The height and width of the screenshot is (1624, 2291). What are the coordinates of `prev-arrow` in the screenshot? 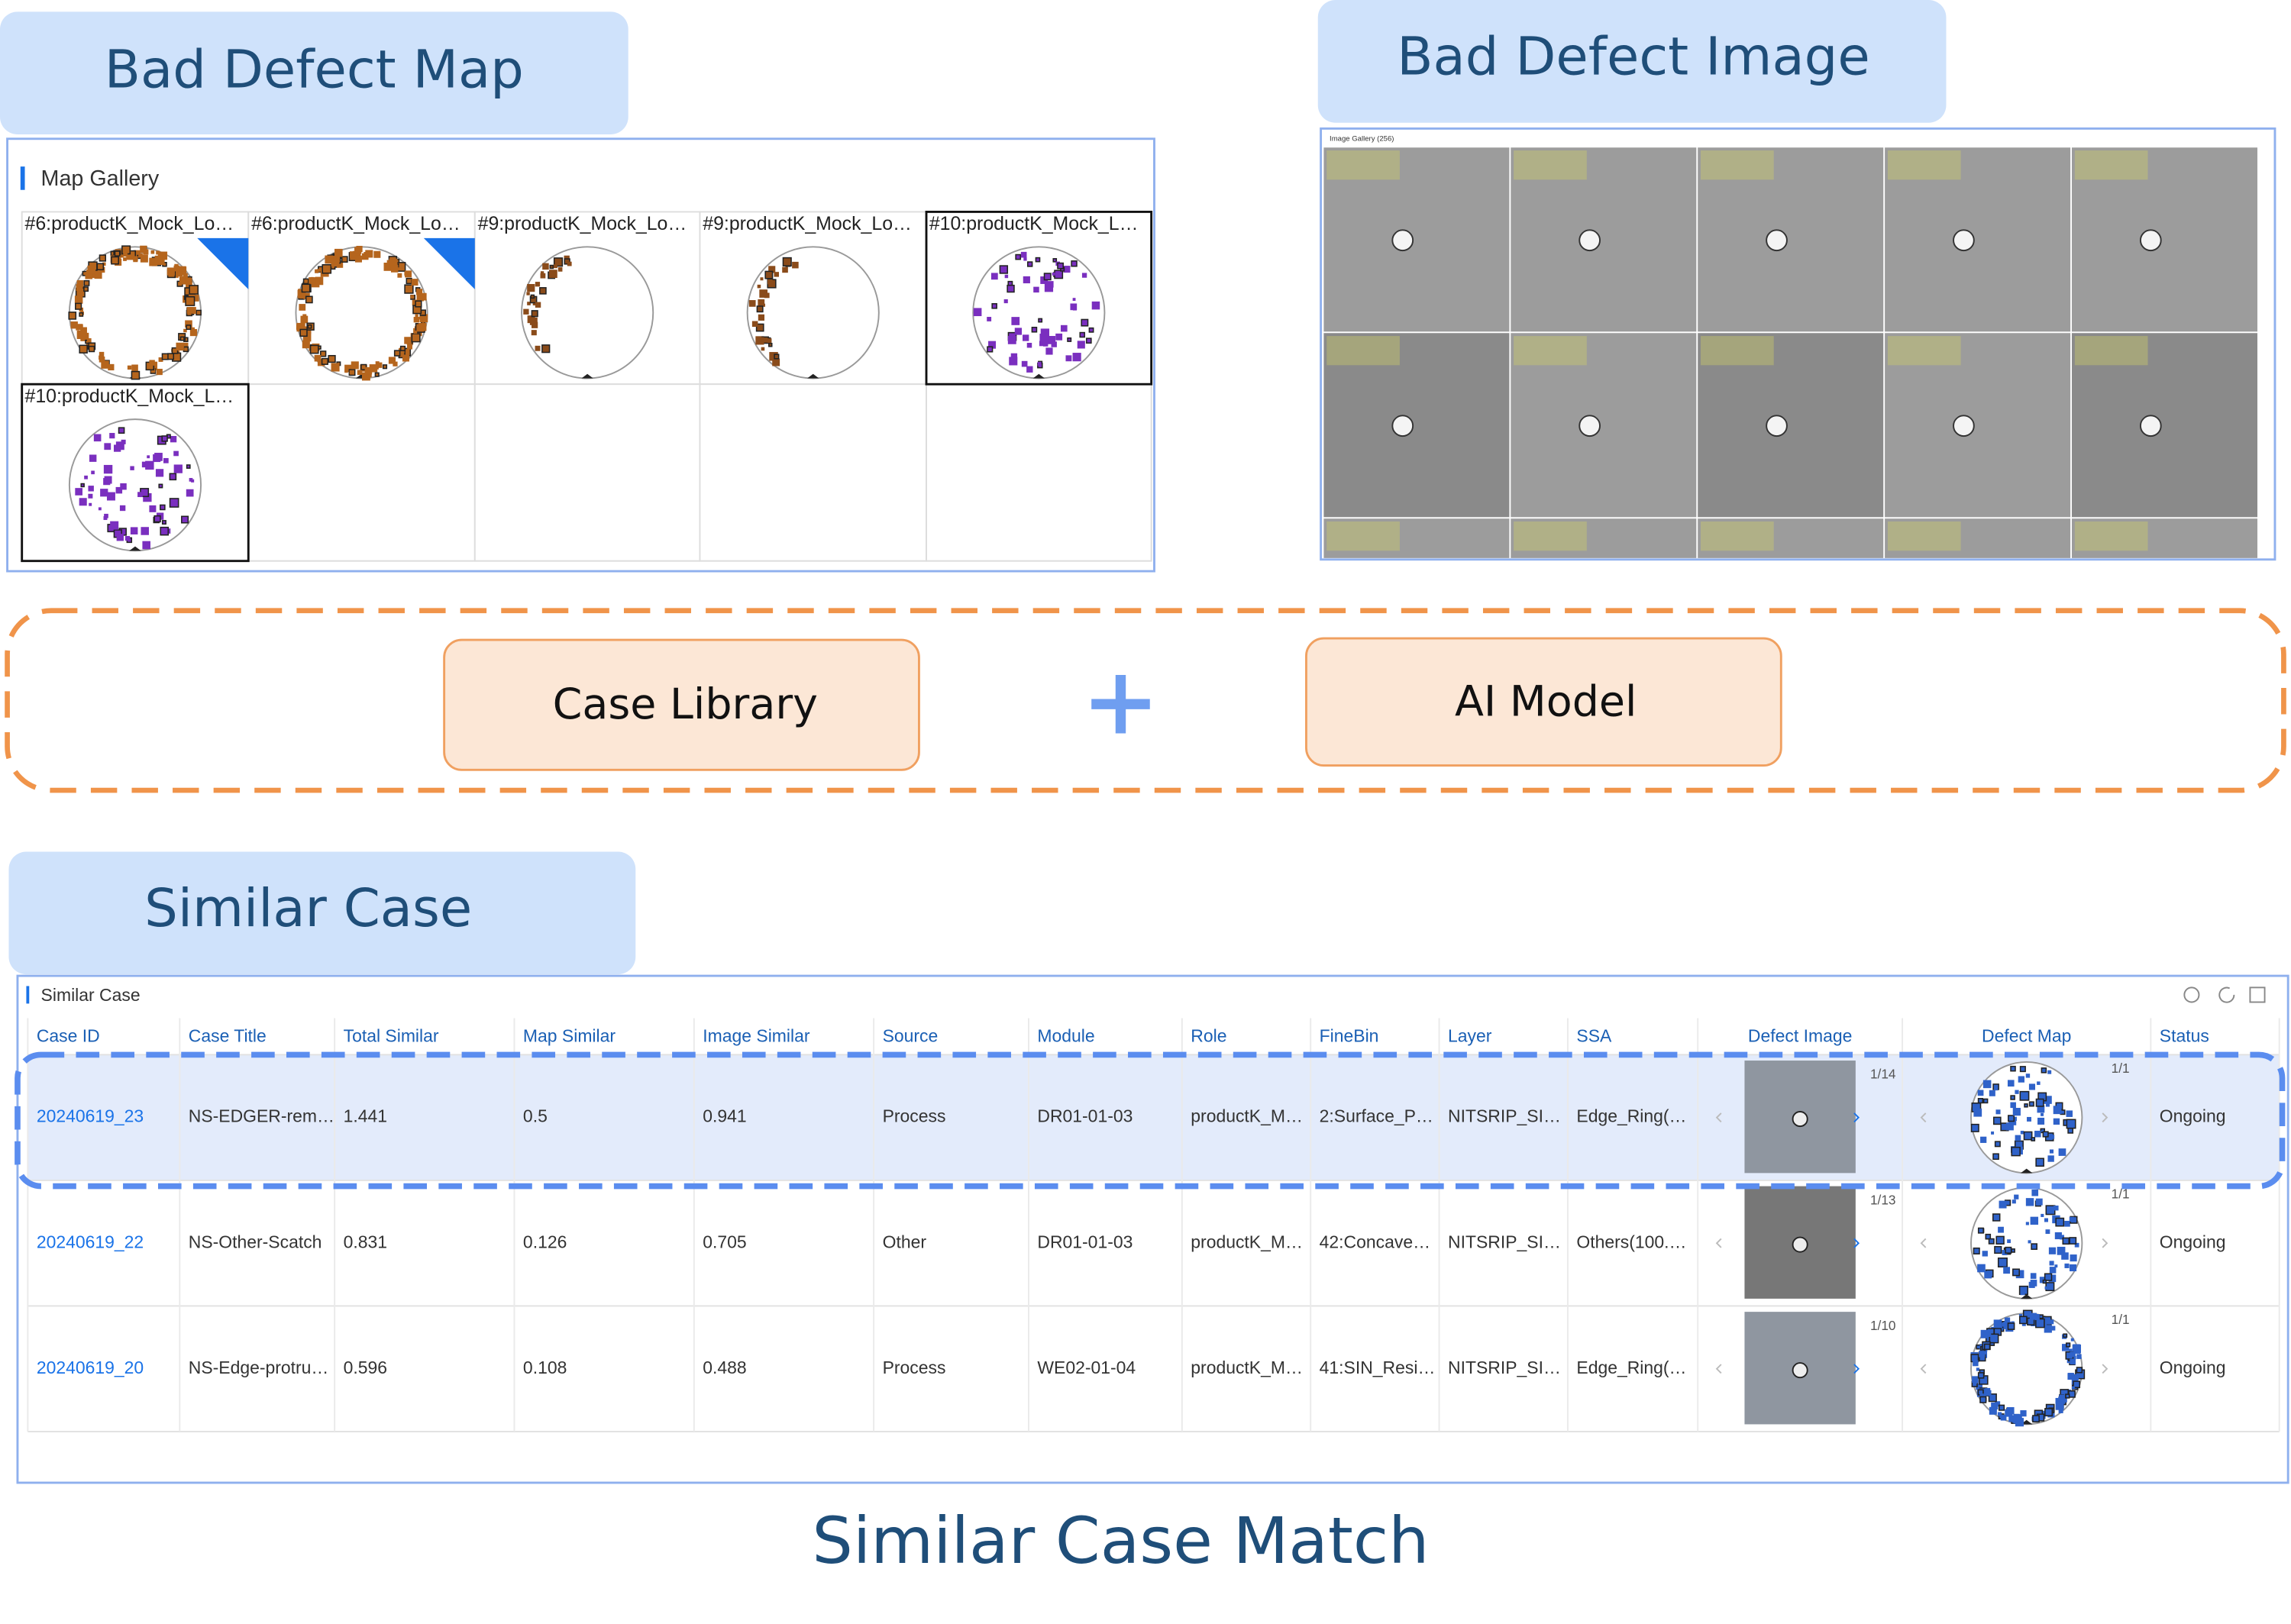 It's located at (1924, 1243).